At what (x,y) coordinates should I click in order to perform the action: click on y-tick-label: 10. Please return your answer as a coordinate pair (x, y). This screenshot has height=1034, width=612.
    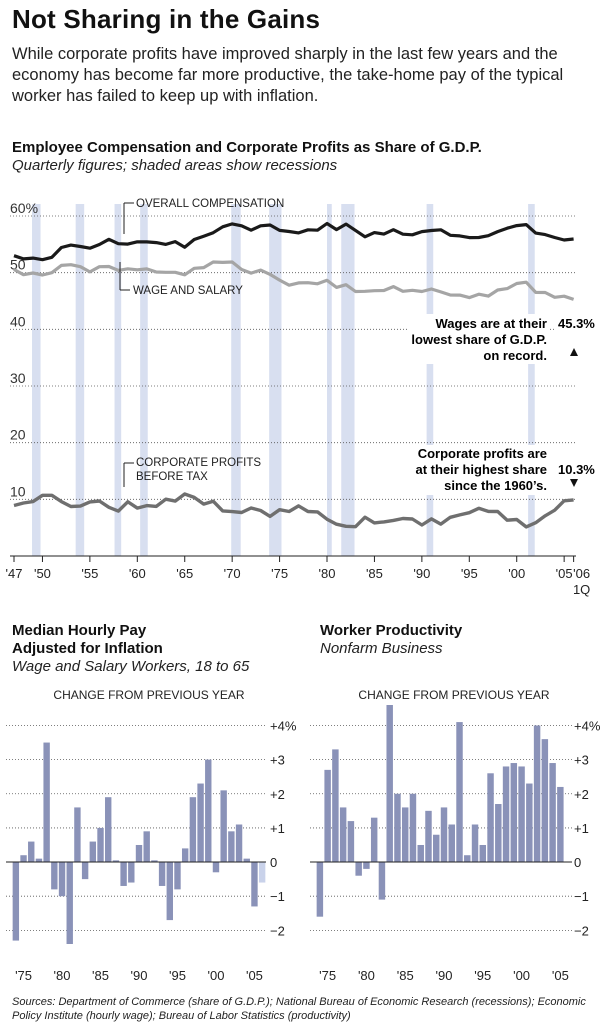
    Looking at the image, I should click on (18, 491).